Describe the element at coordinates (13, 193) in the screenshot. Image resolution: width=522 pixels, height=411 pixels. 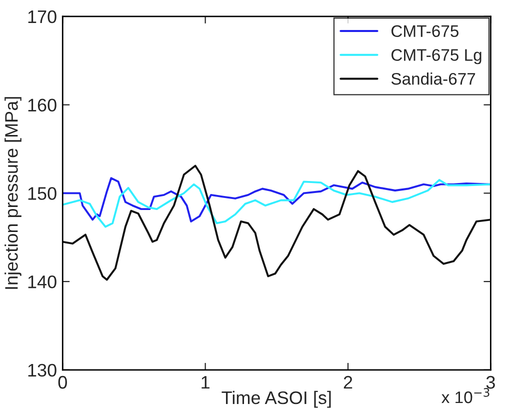
I see `y-axis-title: Injection pressure [MPa]` at that location.